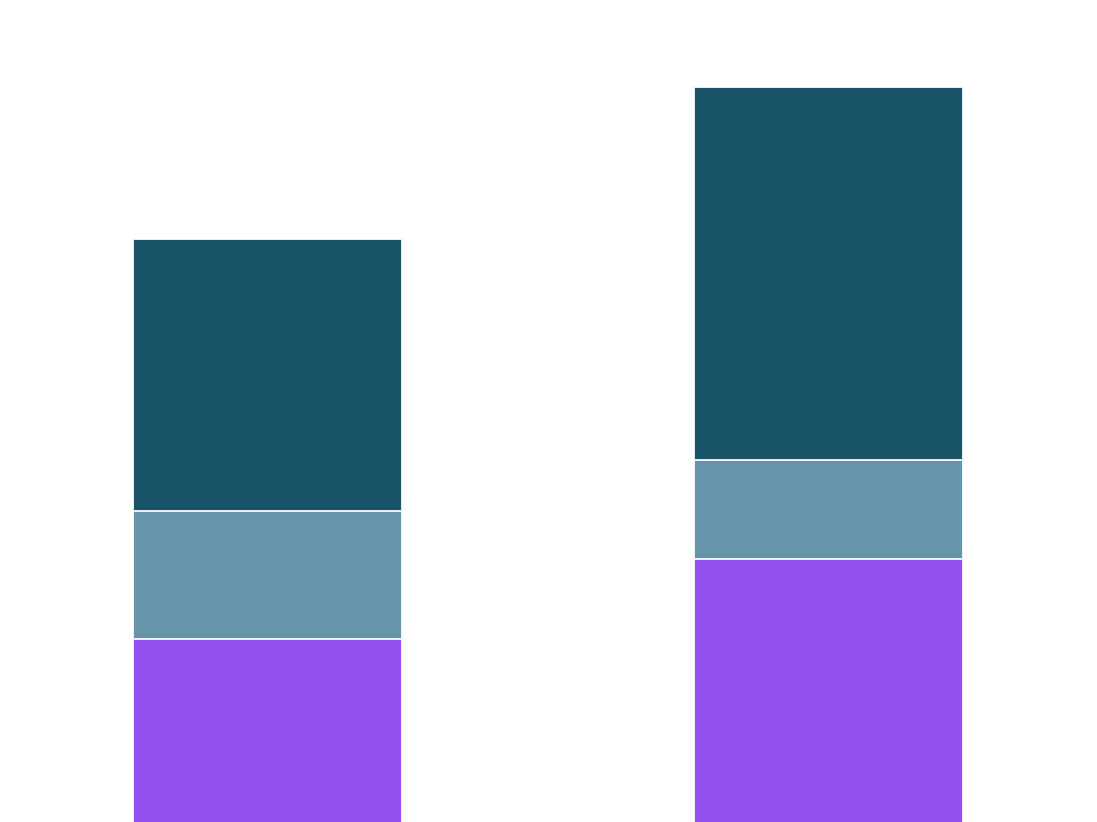  What do you see at coordinates (267, 575) in the screenshot?
I see `bar-left-segment-medium-blue` at bounding box center [267, 575].